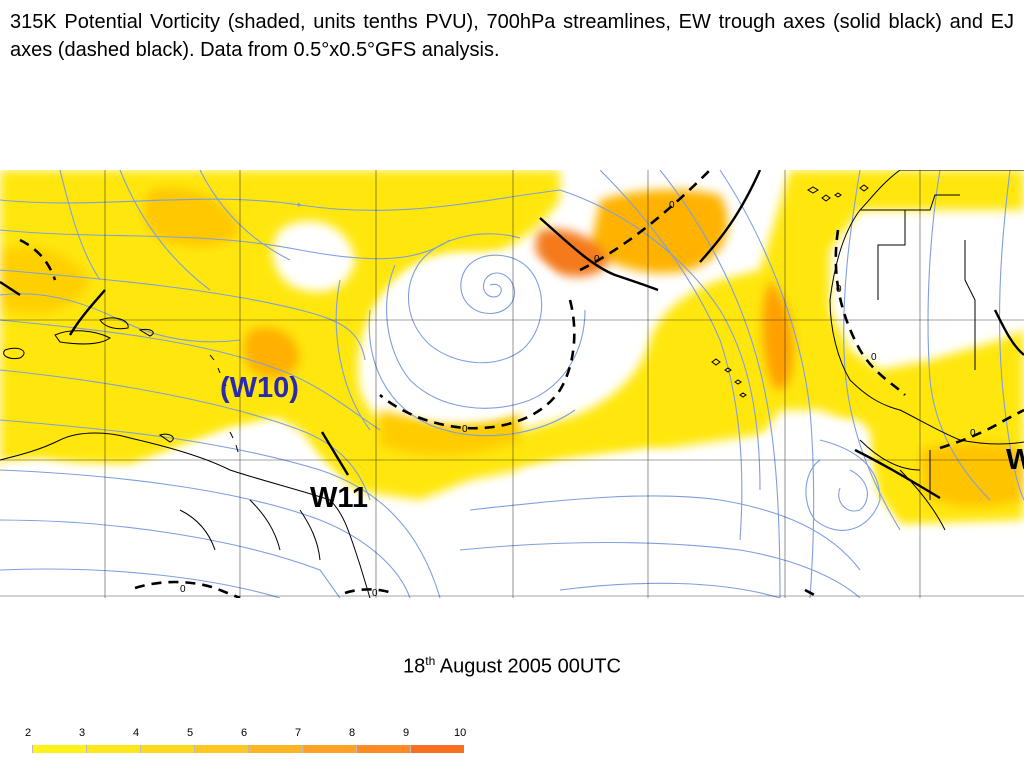  What do you see at coordinates (375, 593) in the screenshot?
I see `contour-label-5: 0` at bounding box center [375, 593].